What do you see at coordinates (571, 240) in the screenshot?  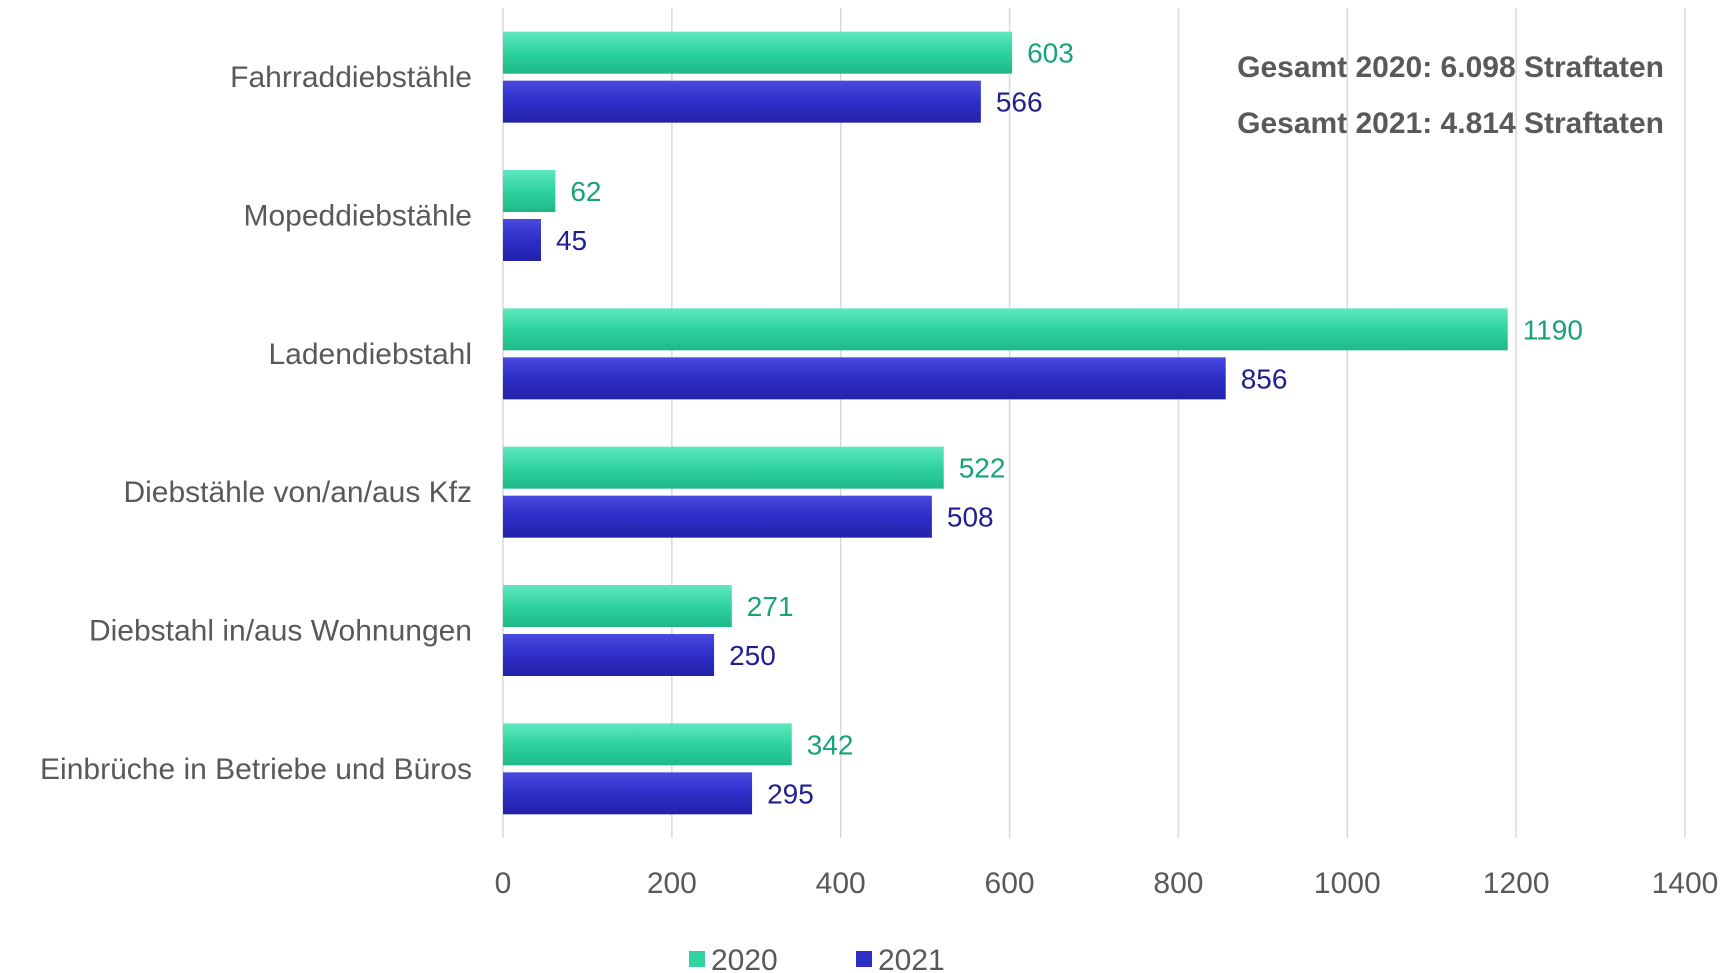 I see `data-label-2021: 45` at bounding box center [571, 240].